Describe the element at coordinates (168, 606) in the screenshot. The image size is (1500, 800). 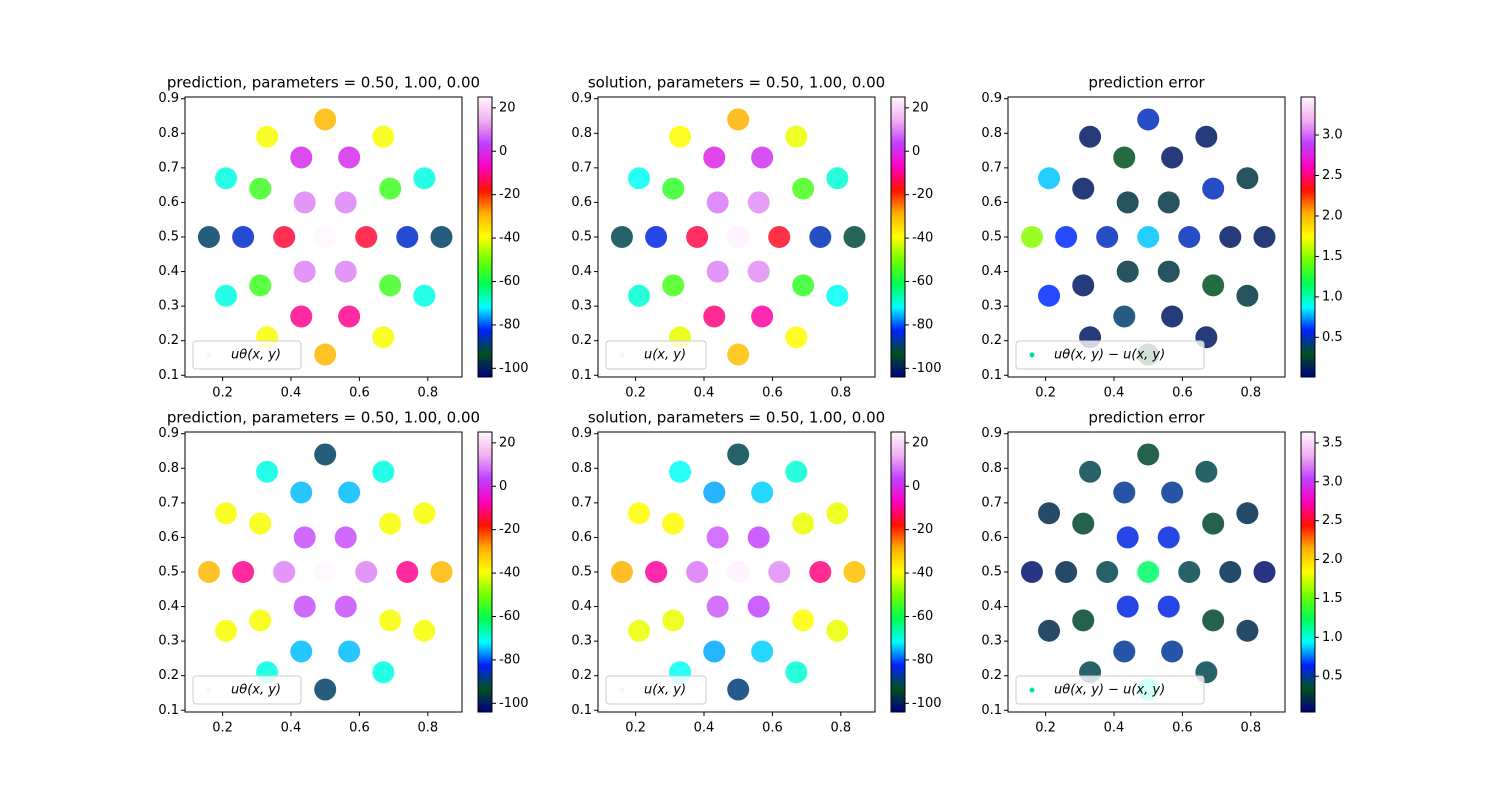
I see `y-tick-label: 0.4` at that location.